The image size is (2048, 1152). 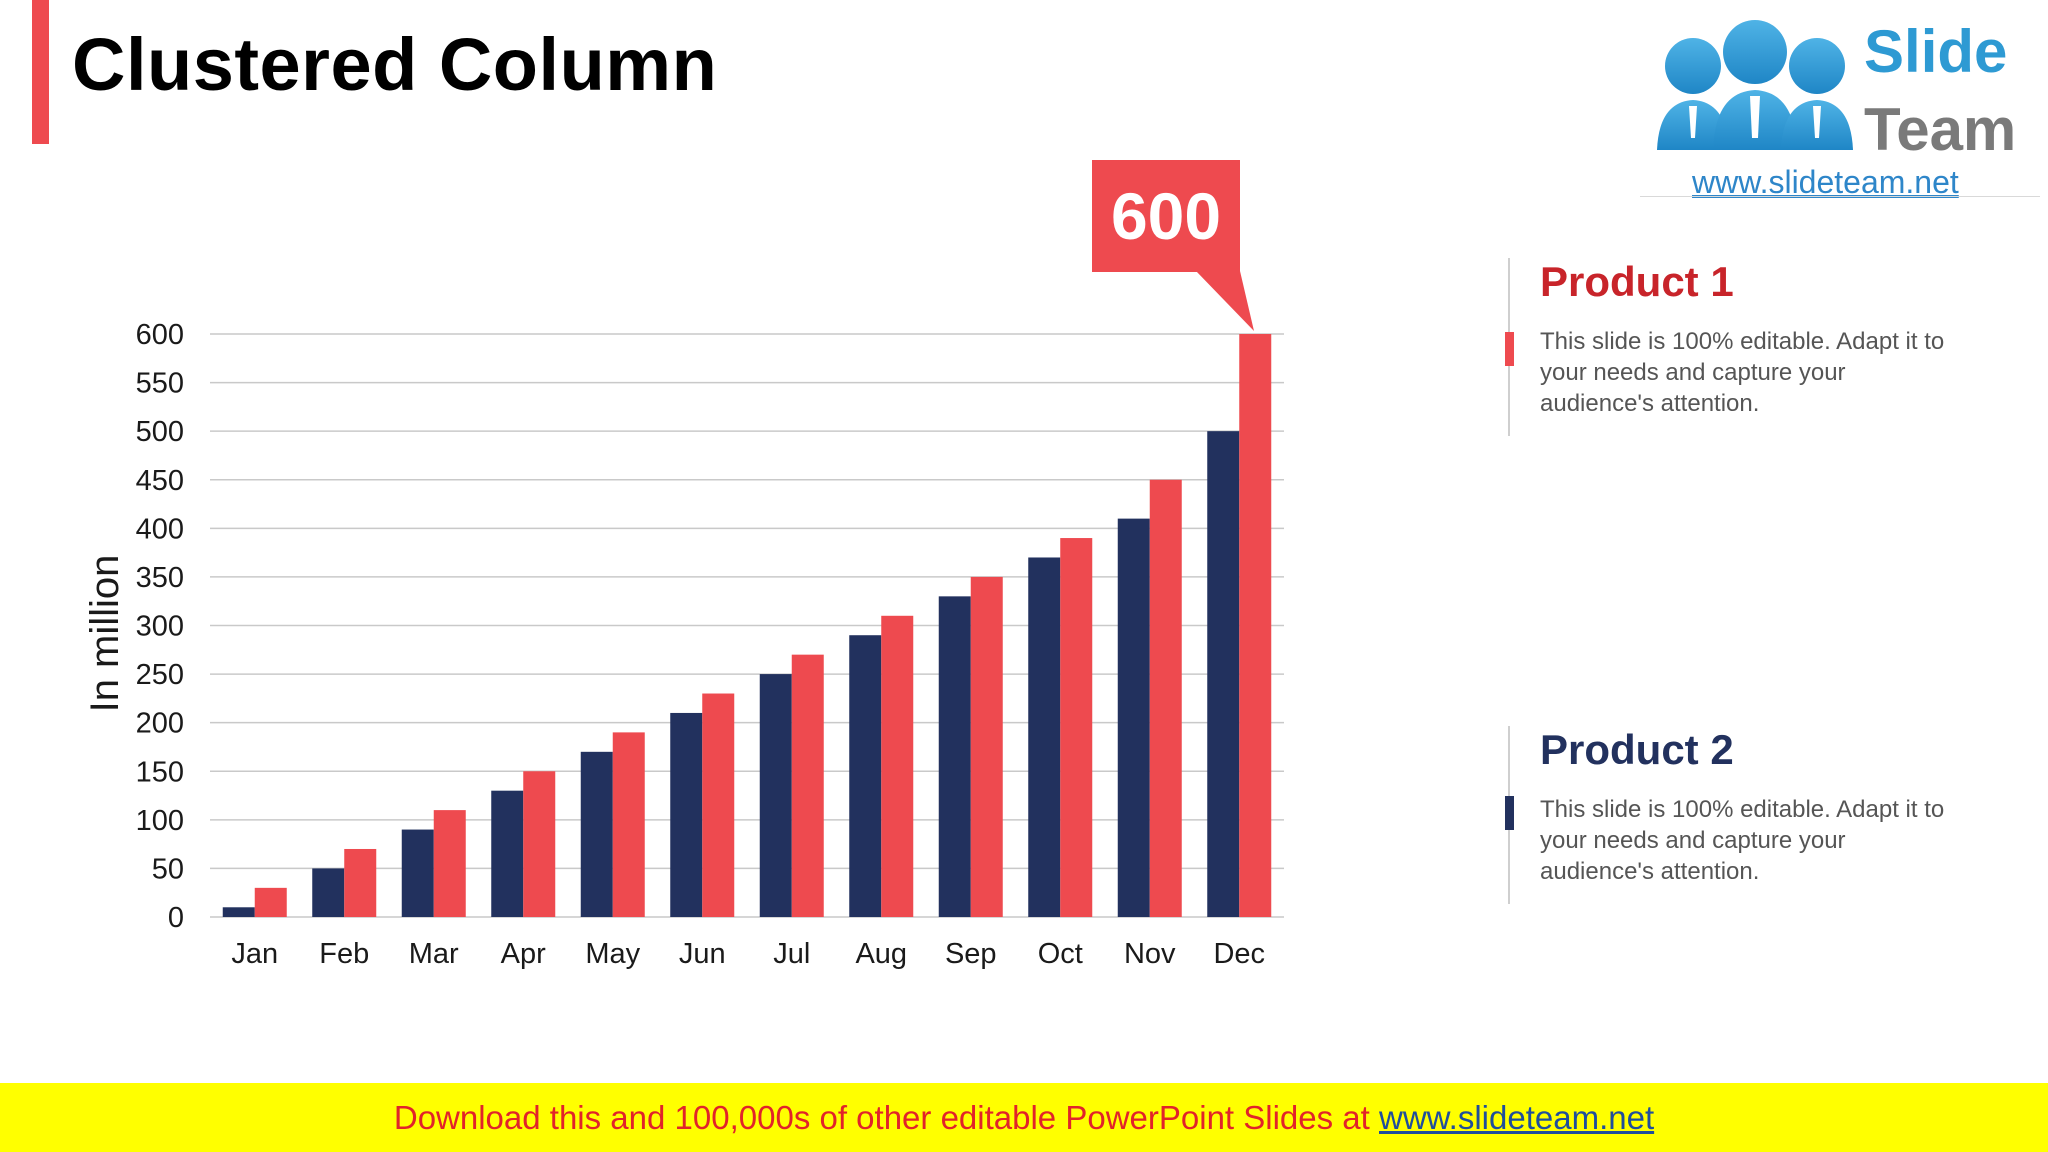 What do you see at coordinates (360, 882) in the screenshot?
I see `bar-product-1-feb` at bounding box center [360, 882].